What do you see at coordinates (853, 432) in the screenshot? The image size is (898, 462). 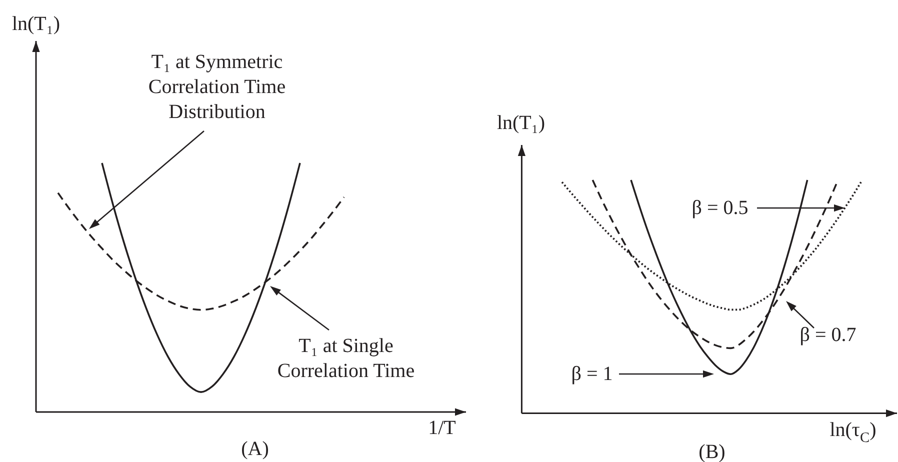 I see `x-axis-title: ln(τ$_{C}$)` at bounding box center [853, 432].